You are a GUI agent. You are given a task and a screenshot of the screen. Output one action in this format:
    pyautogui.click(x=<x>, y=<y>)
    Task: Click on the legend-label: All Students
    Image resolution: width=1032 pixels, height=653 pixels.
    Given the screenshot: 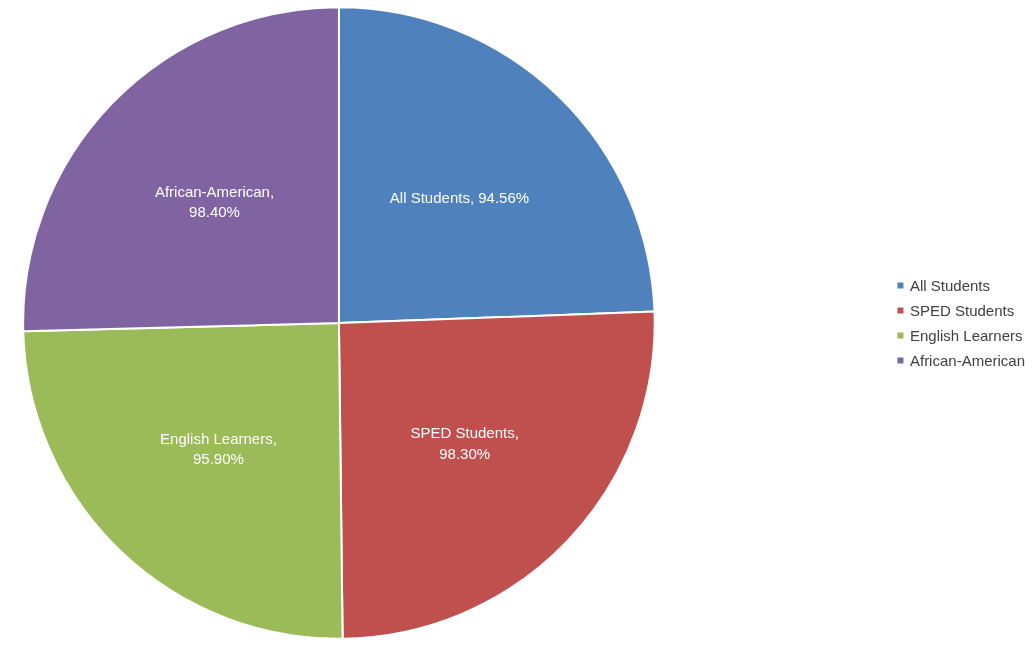 What is the action you would take?
    pyautogui.click(x=949, y=285)
    